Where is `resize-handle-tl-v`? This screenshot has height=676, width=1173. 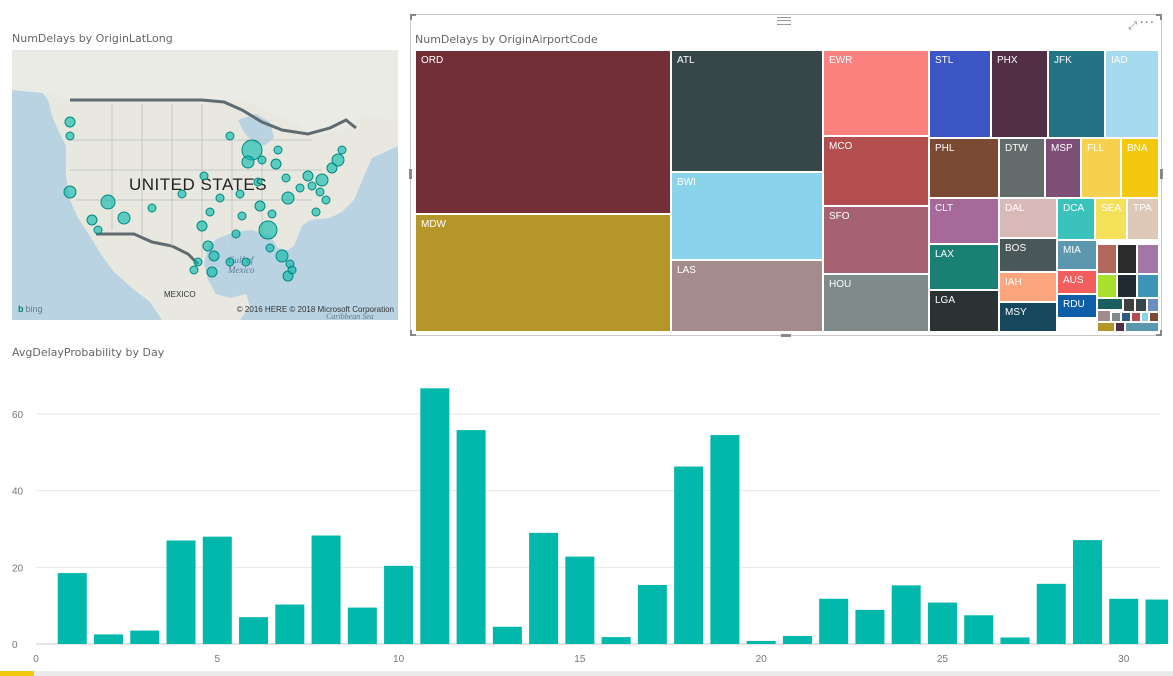 resize-handle-tl-v is located at coordinates (411, 17).